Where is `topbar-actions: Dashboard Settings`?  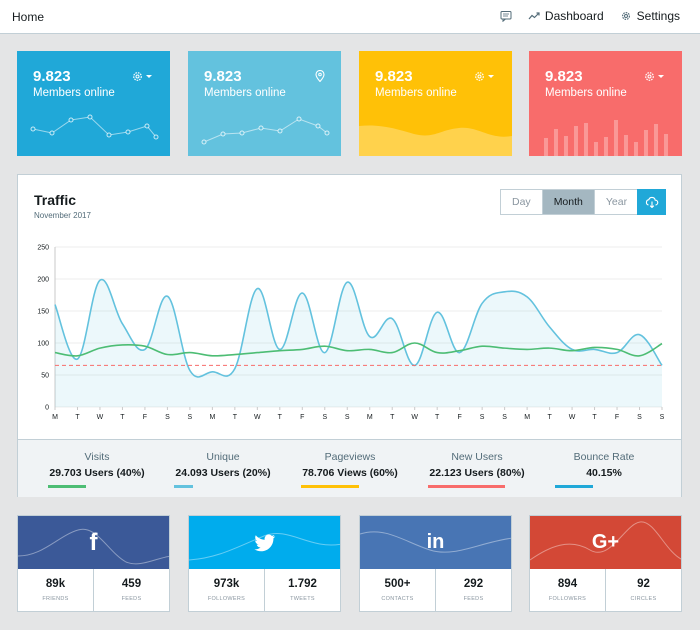 topbar-actions: Dashboard Settings is located at coordinates (590, 16).